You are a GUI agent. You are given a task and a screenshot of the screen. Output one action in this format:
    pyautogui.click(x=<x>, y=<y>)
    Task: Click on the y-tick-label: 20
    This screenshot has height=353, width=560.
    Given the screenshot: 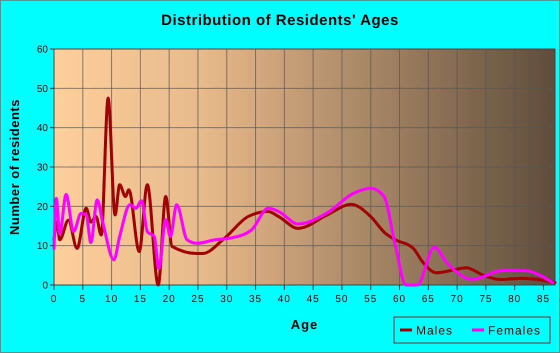 What is the action you would take?
    pyautogui.click(x=42, y=207)
    